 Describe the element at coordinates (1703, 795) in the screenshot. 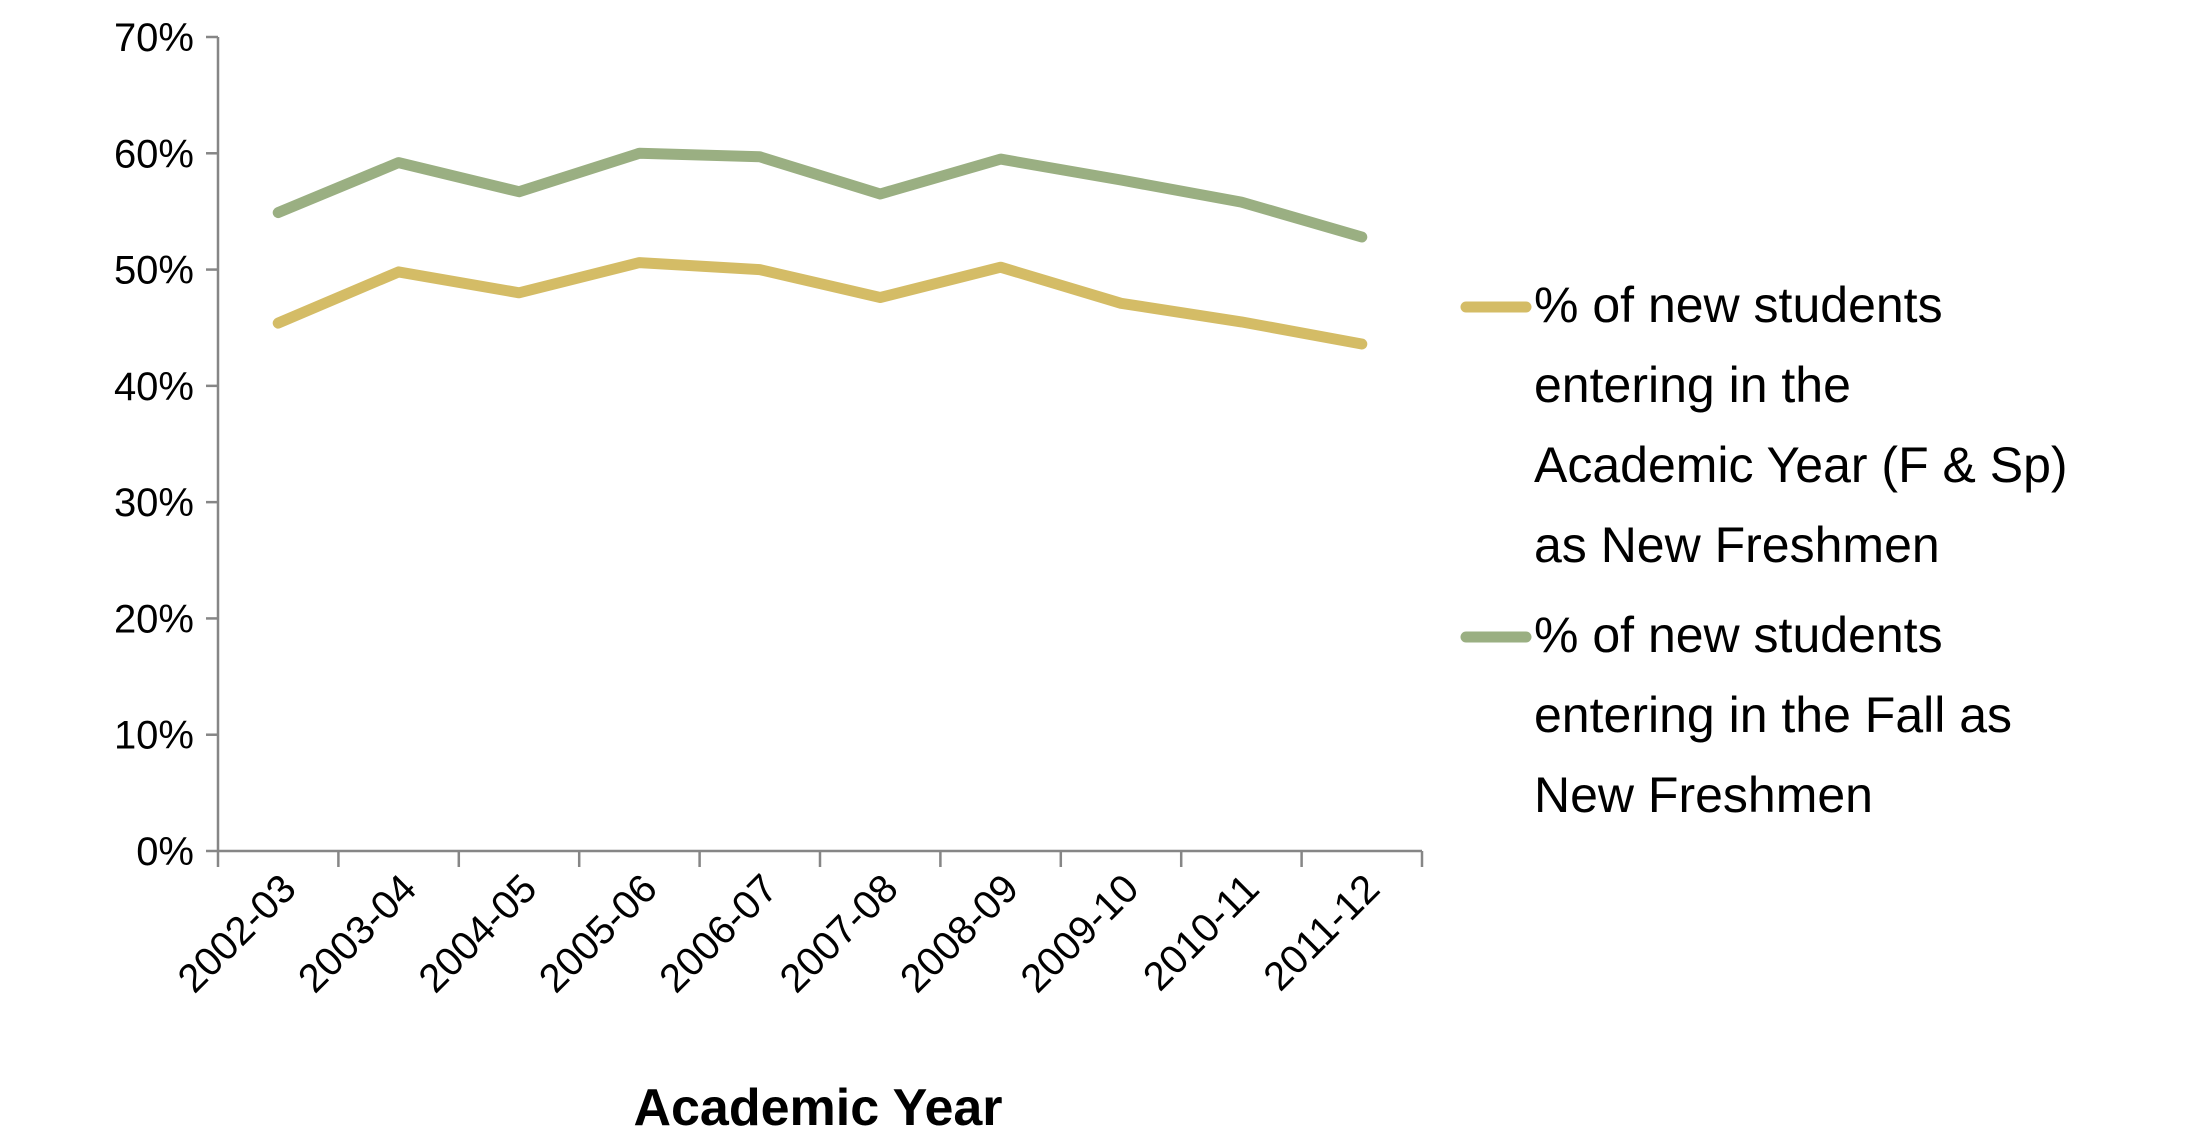

I see `legend-label-line: New Freshmen` at that location.